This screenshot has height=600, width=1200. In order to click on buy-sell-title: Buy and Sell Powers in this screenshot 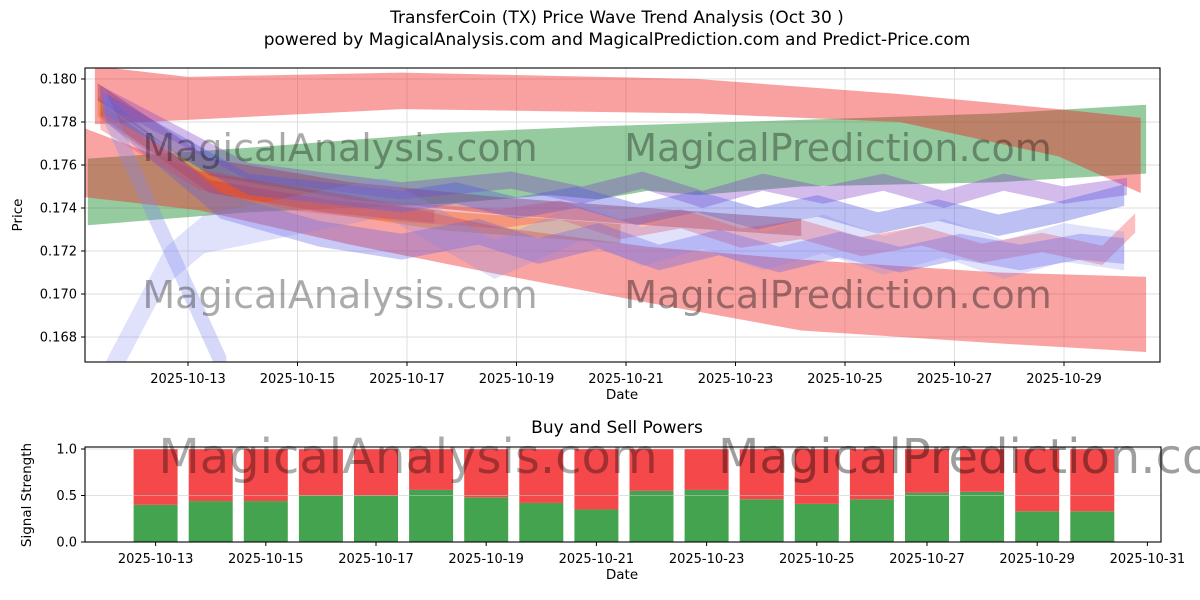, I will do `click(617, 428)`.